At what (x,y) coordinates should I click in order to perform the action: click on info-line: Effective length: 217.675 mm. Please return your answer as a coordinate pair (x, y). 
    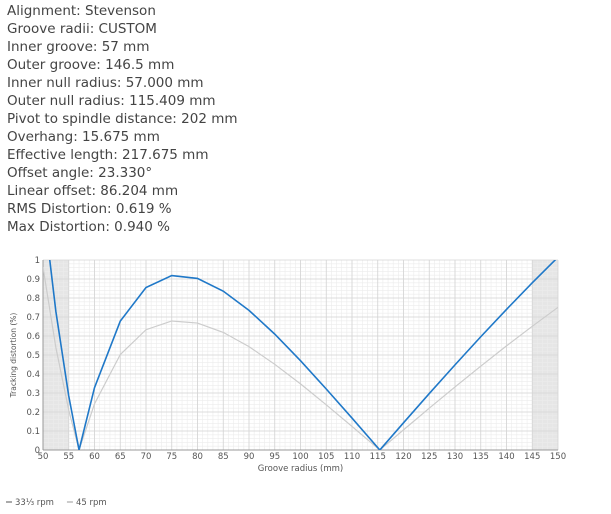
    Looking at the image, I should click on (108, 155).